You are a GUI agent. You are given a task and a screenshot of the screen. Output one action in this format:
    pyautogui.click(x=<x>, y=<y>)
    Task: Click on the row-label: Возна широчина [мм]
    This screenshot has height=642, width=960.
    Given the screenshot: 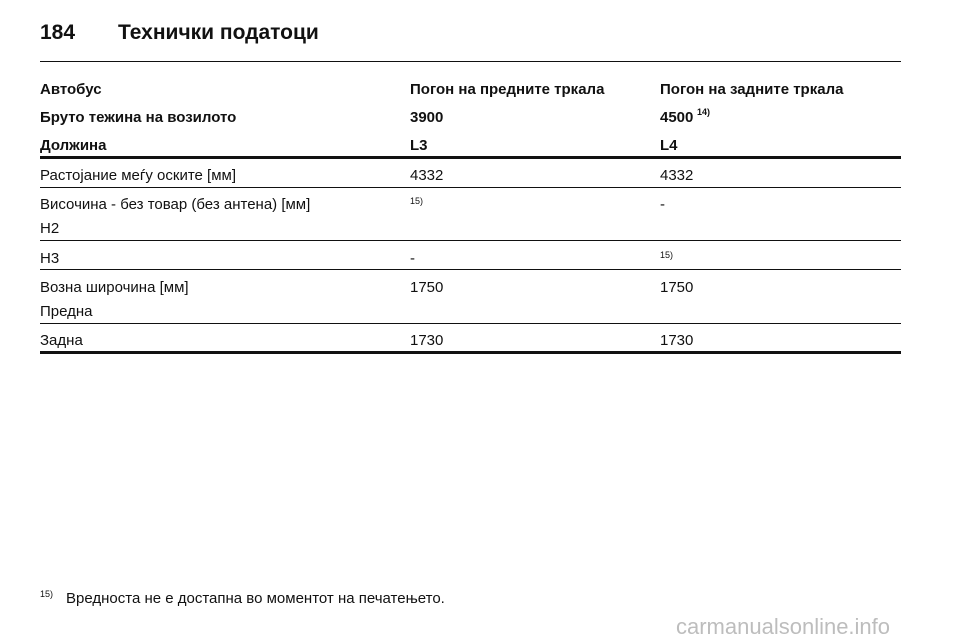 What is the action you would take?
    pyautogui.click(x=114, y=287)
    